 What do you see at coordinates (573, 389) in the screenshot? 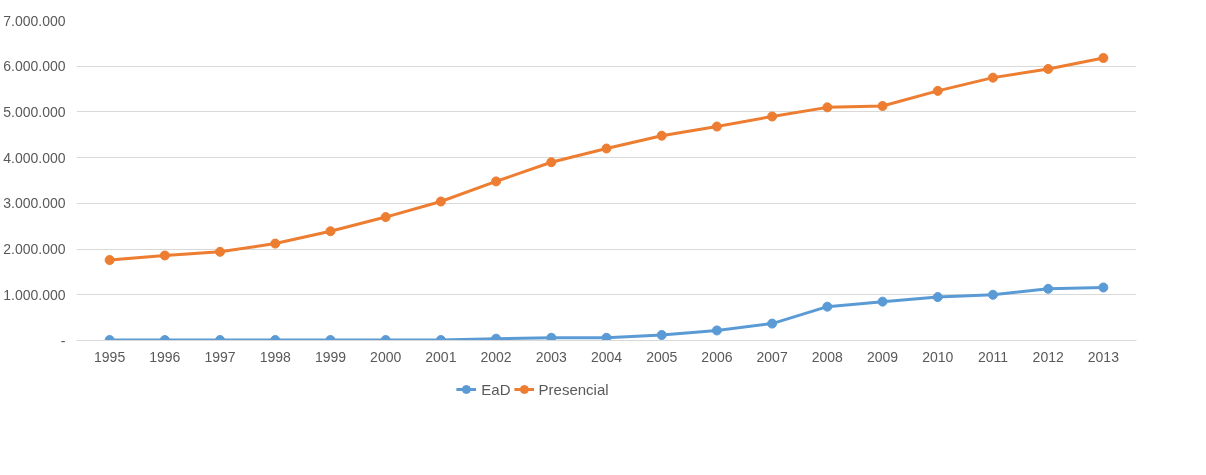
I see `legend-label: Presencial` at bounding box center [573, 389].